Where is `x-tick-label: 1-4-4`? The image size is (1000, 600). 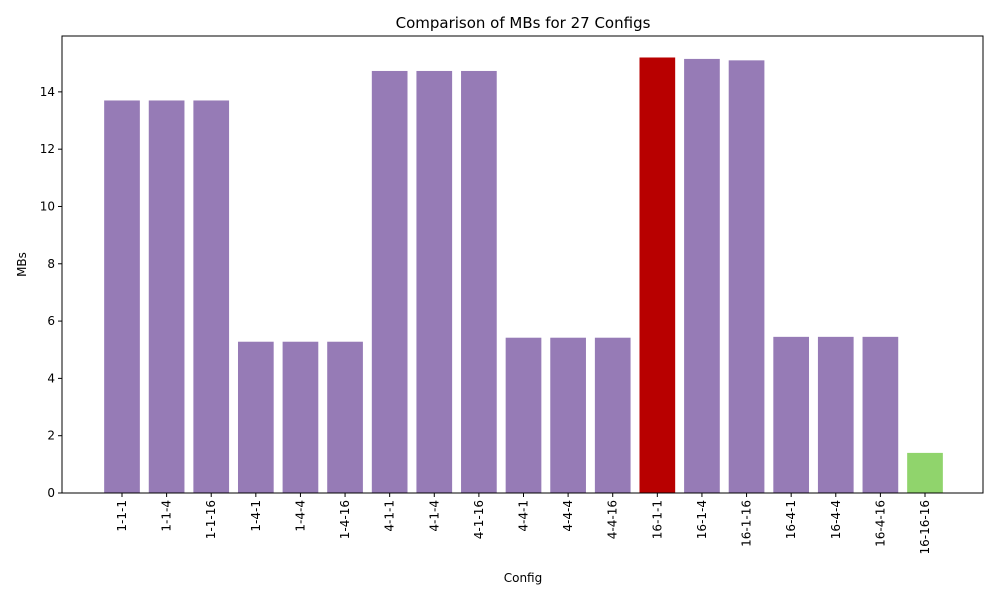
x-tick-label: 1-4-4 is located at coordinates (300, 516).